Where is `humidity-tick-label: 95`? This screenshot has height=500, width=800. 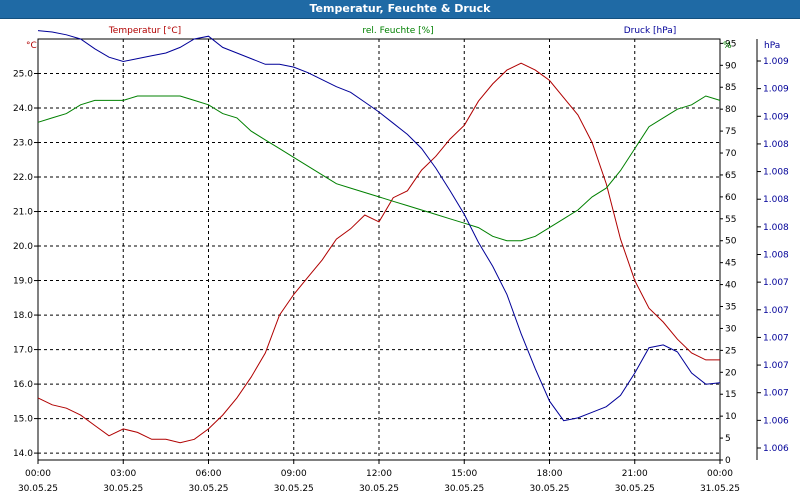 humidity-tick-label: 95 is located at coordinates (730, 44).